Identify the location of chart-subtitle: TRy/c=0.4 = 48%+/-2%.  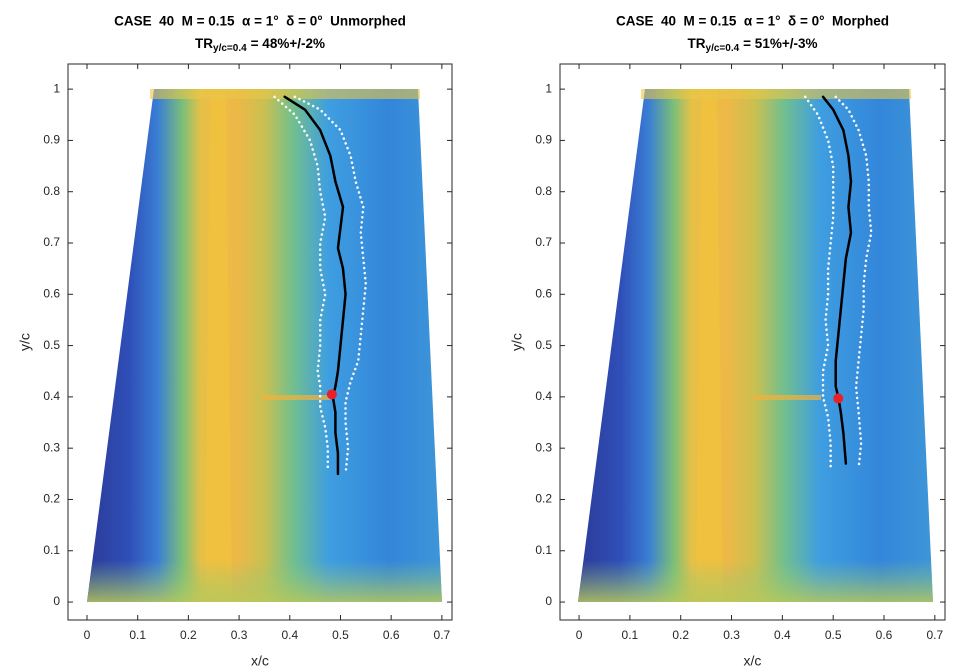
(260, 45).